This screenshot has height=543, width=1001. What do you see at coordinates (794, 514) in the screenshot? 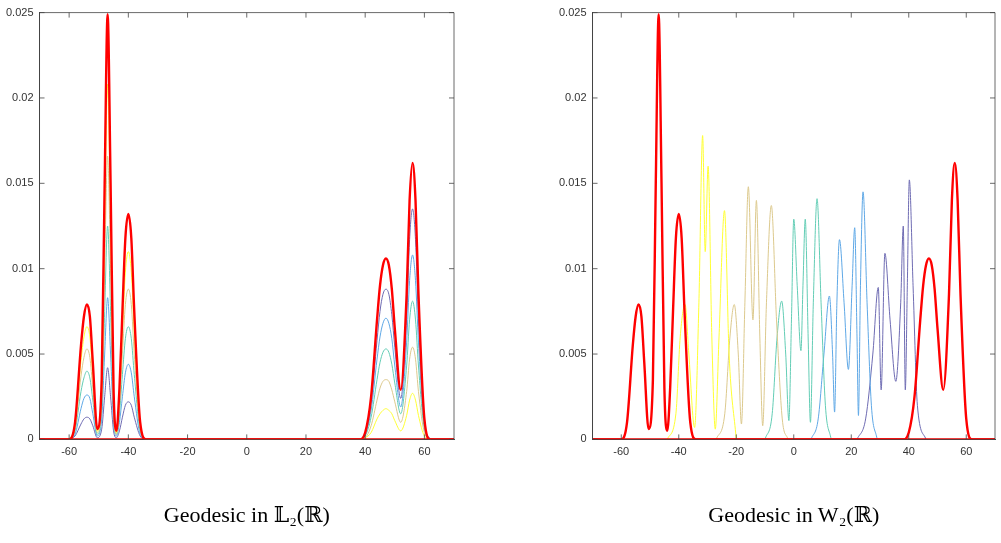
I see `x-axis-title: Geodesic in W₂(ℝ)` at bounding box center [794, 514].